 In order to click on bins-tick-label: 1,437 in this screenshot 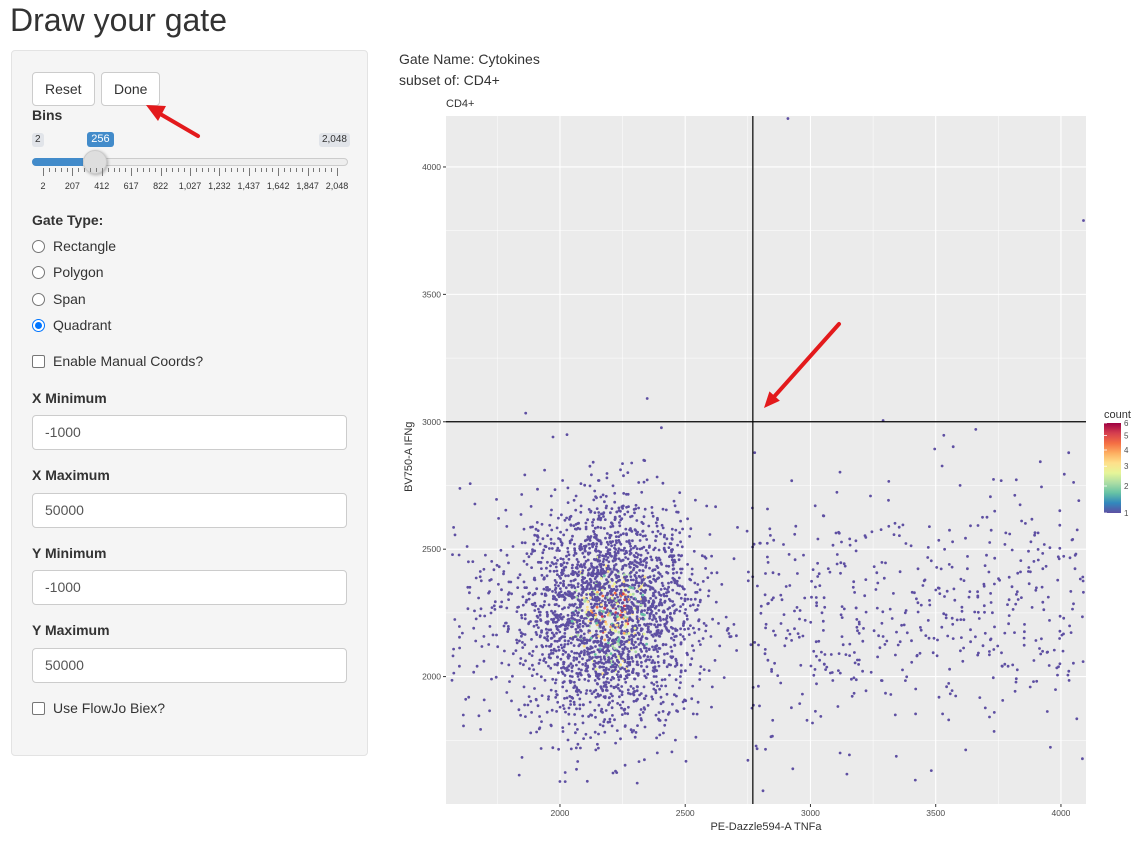, I will do `click(249, 186)`.